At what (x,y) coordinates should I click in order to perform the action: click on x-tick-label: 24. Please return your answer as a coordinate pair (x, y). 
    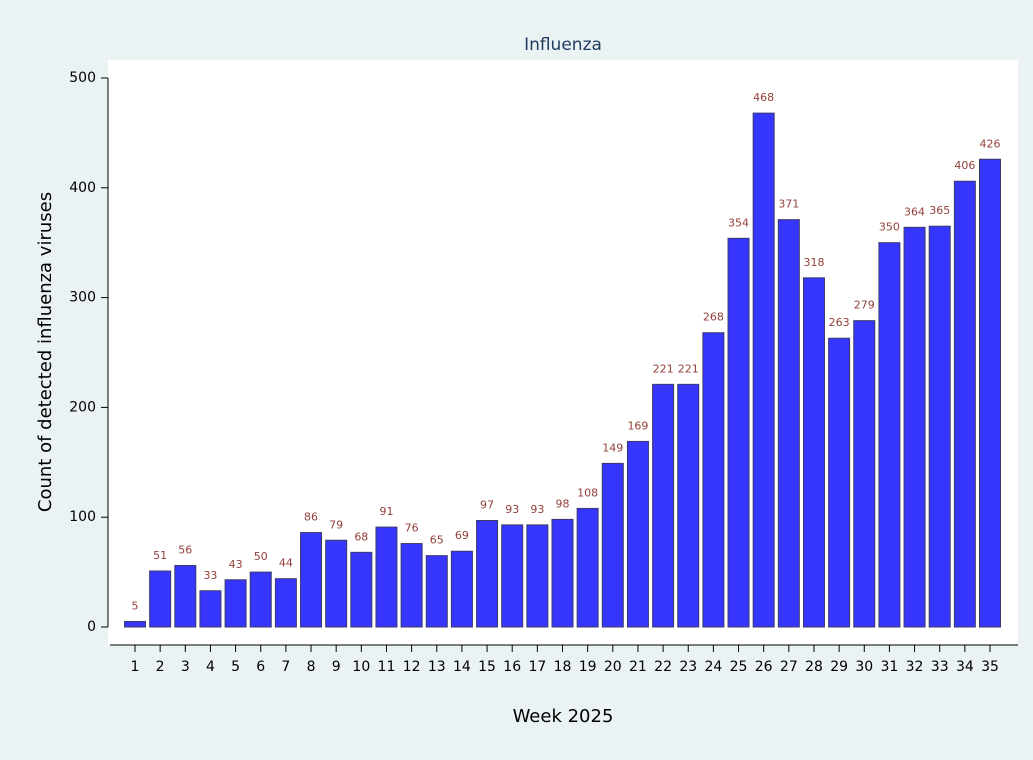
    Looking at the image, I should click on (713, 667).